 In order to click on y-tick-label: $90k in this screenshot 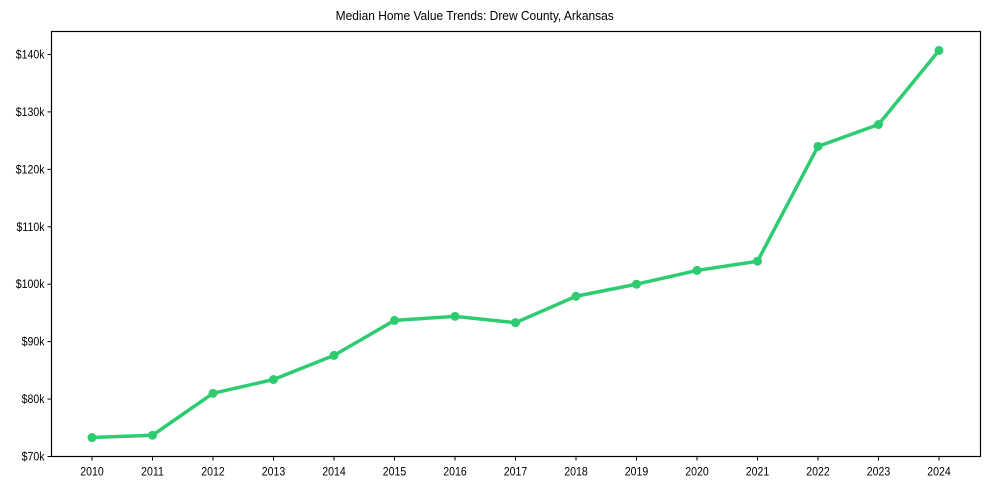, I will do `click(33, 342)`.